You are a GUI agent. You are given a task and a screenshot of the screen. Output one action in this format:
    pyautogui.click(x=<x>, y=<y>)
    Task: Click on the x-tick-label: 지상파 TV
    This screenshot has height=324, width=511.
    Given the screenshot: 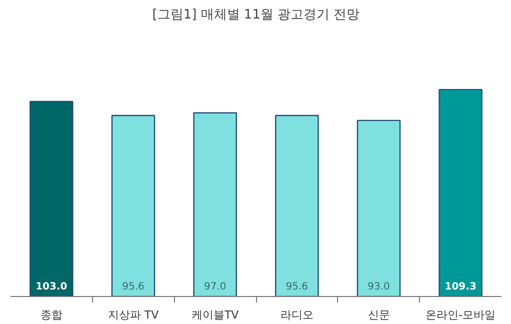 What is the action you would take?
    pyautogui.click(x=134, y=315)
    